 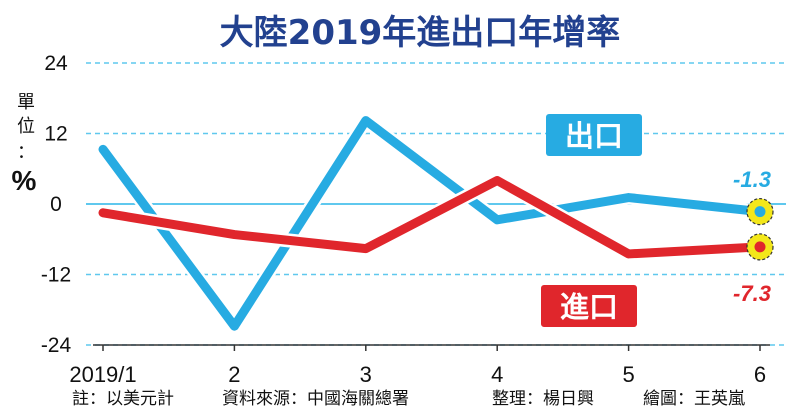 What do you see at coordinates (752, 179) in the screenshot?
I see `export-end-value: -1.3` at bounding box center [752, 179].